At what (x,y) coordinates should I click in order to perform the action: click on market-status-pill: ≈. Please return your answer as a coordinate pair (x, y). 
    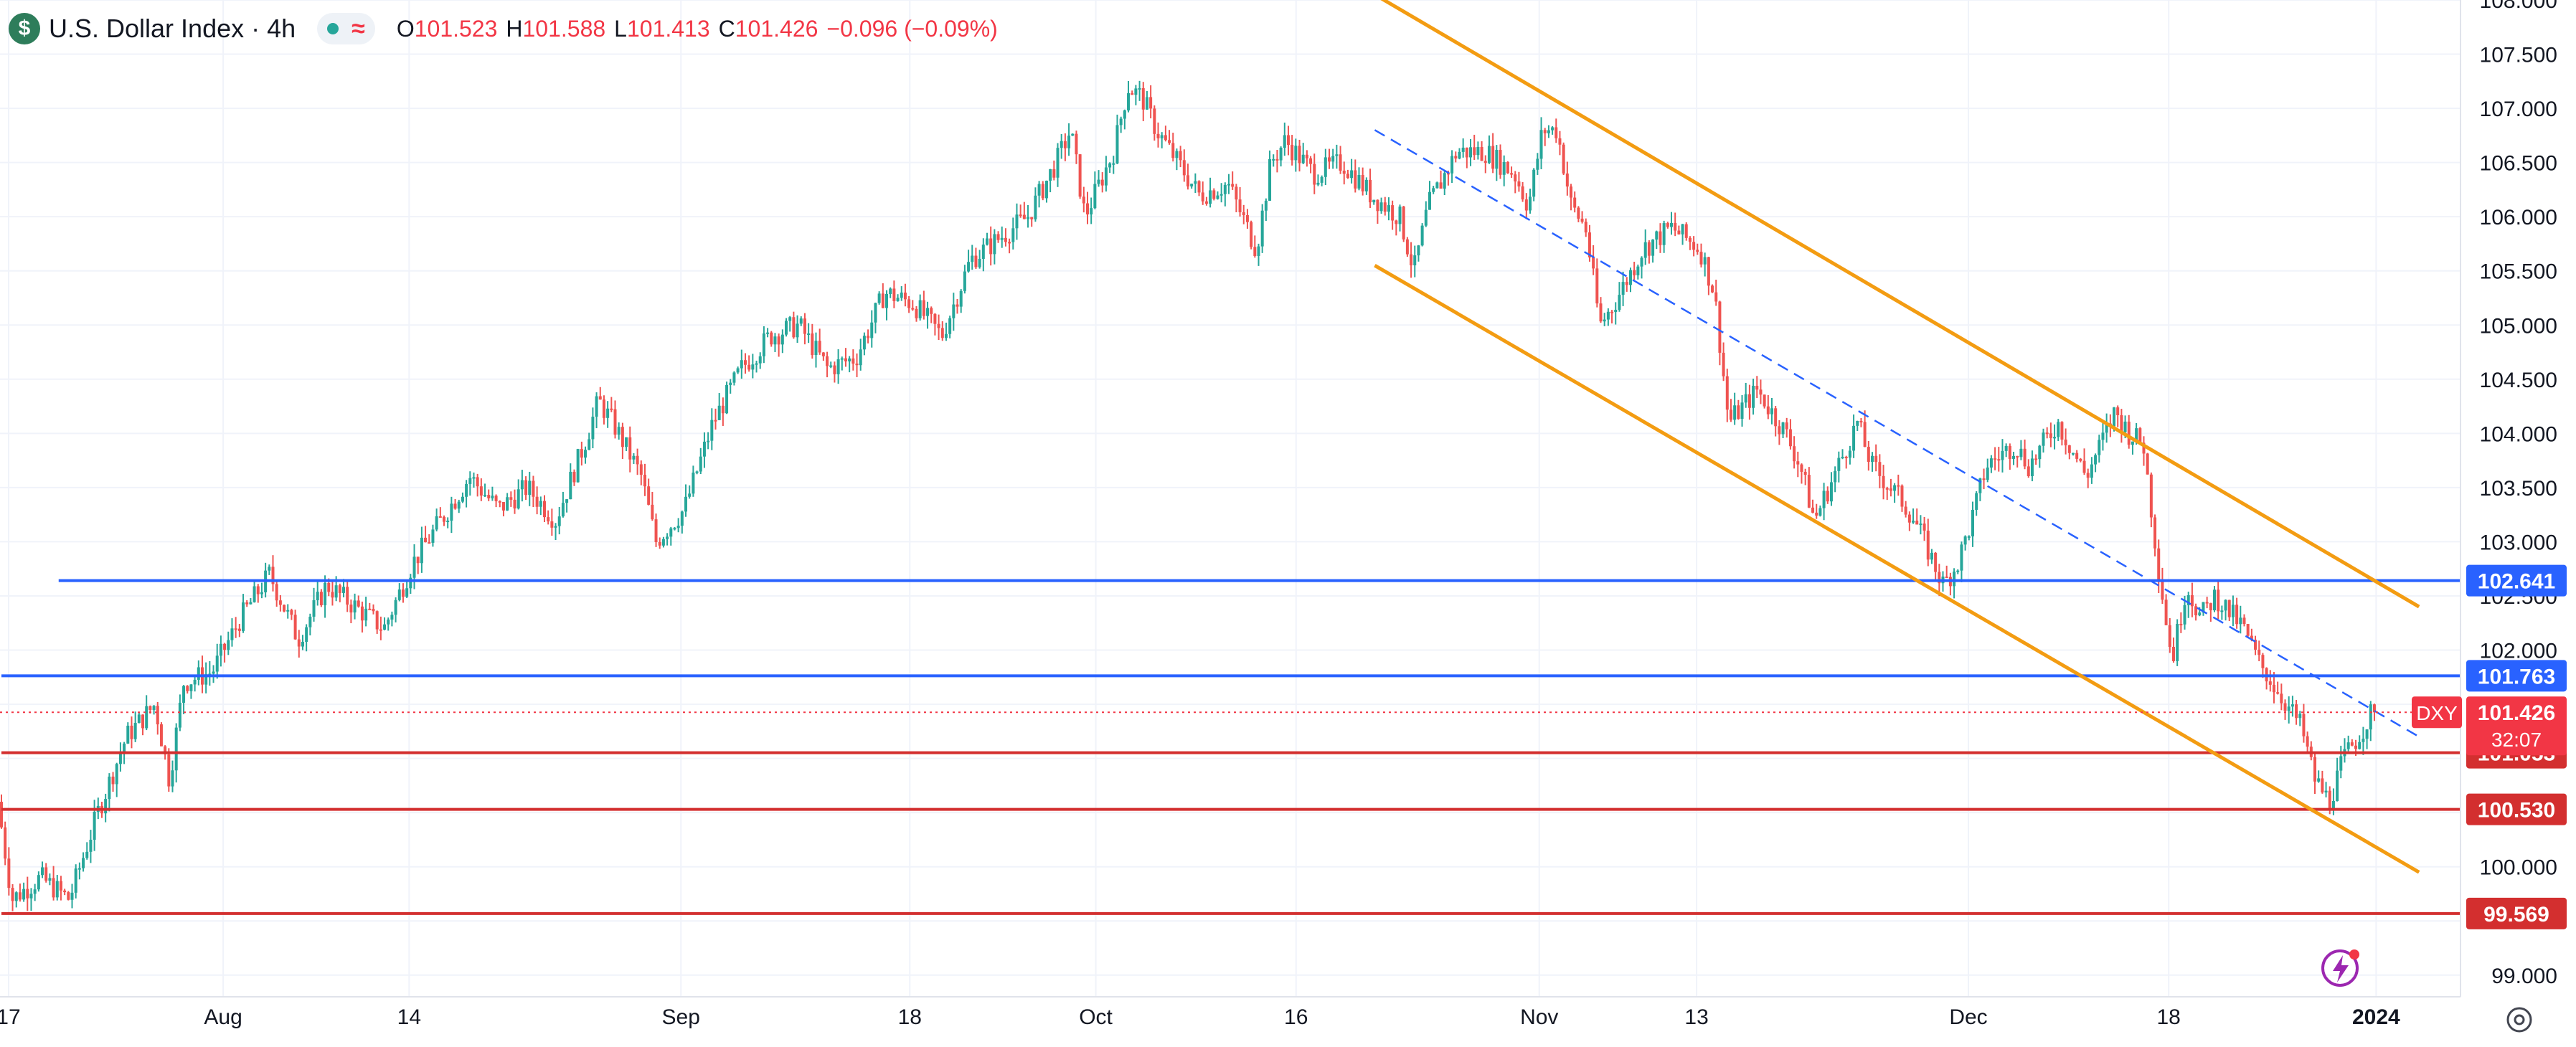
    Looking at the image, I should click on (346, 28).